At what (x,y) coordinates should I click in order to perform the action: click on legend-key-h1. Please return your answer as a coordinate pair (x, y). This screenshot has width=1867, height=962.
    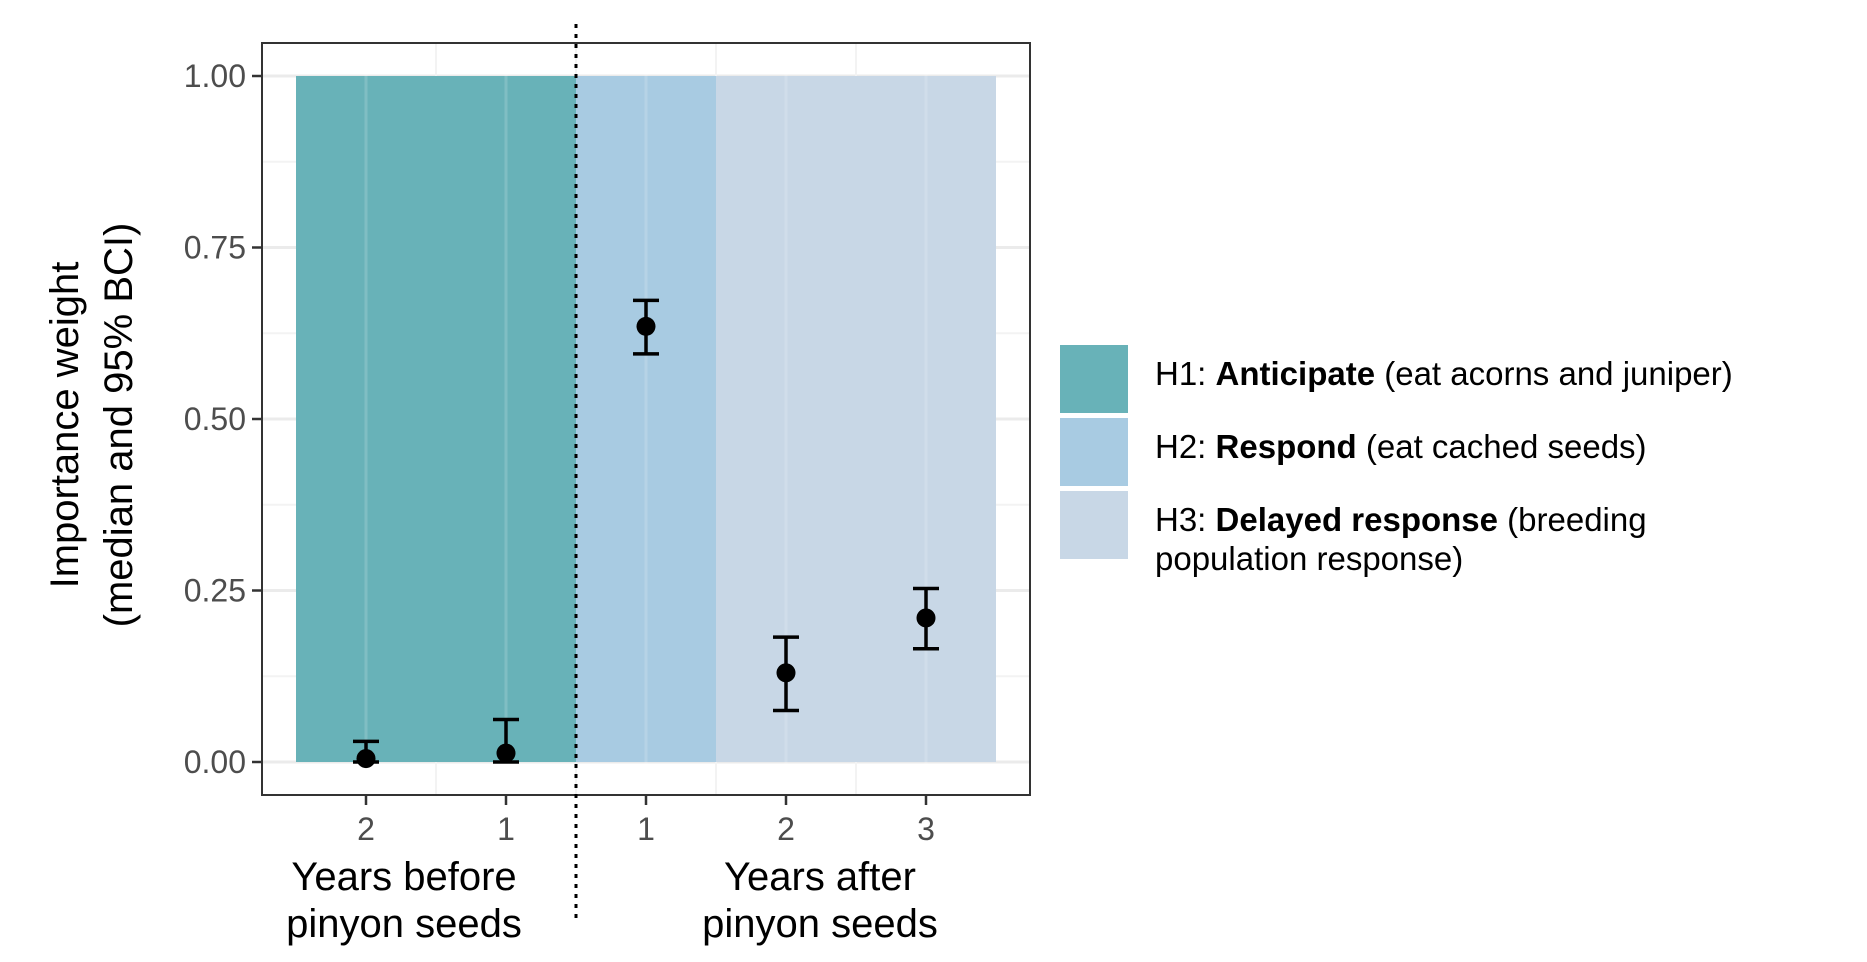
    Looking at the image, I should click on (1094, 379).